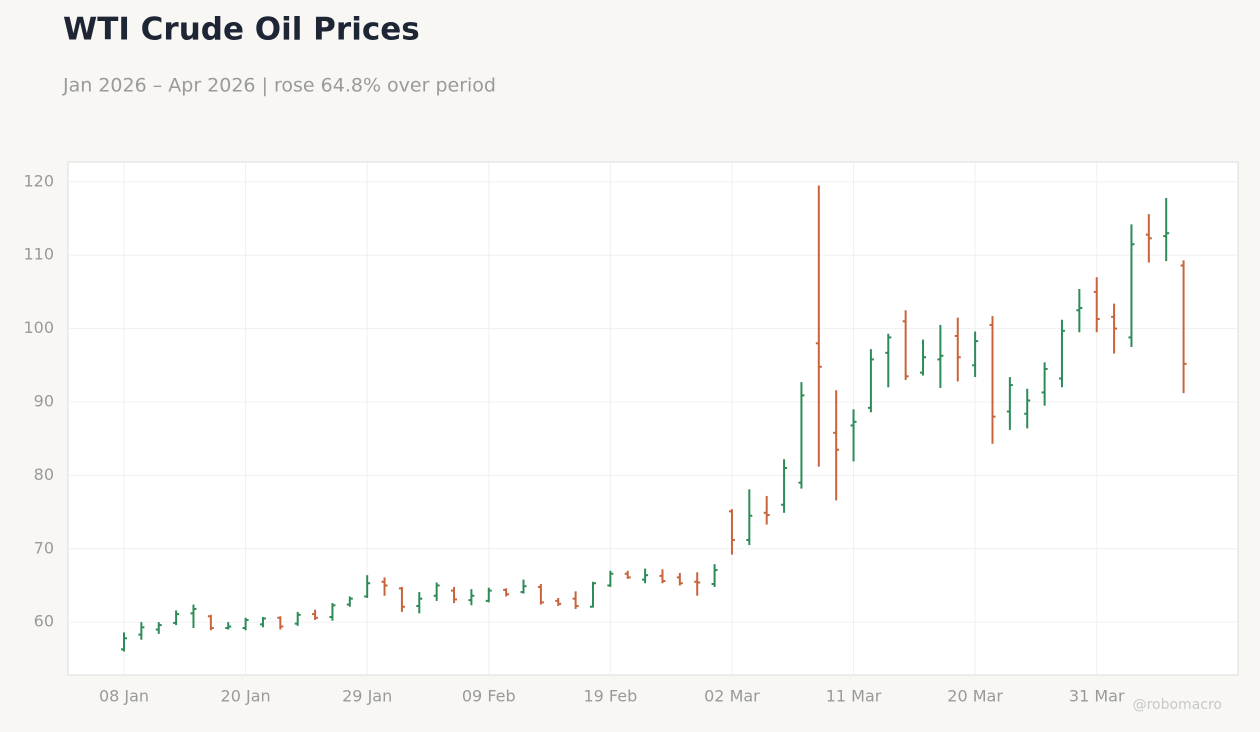 Image resolution: width=1260 pixels, height=732 pixels. What do you see at coordinates (610, 696) in the screenshot?
I see `x-tick-label: 19 Feb` at bounding box center [610, 696].